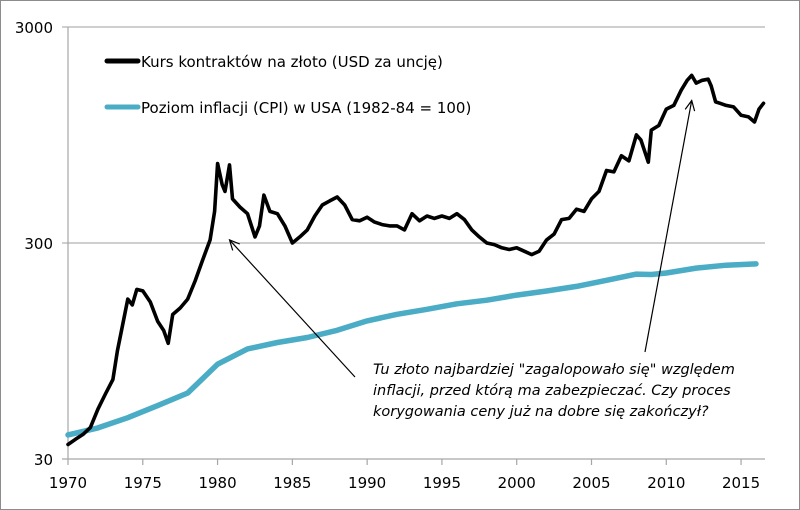 Image resolution: width=800 pixels, height=510 pixels. I want to click on x-tick-label: 1985, so click(292, 483).